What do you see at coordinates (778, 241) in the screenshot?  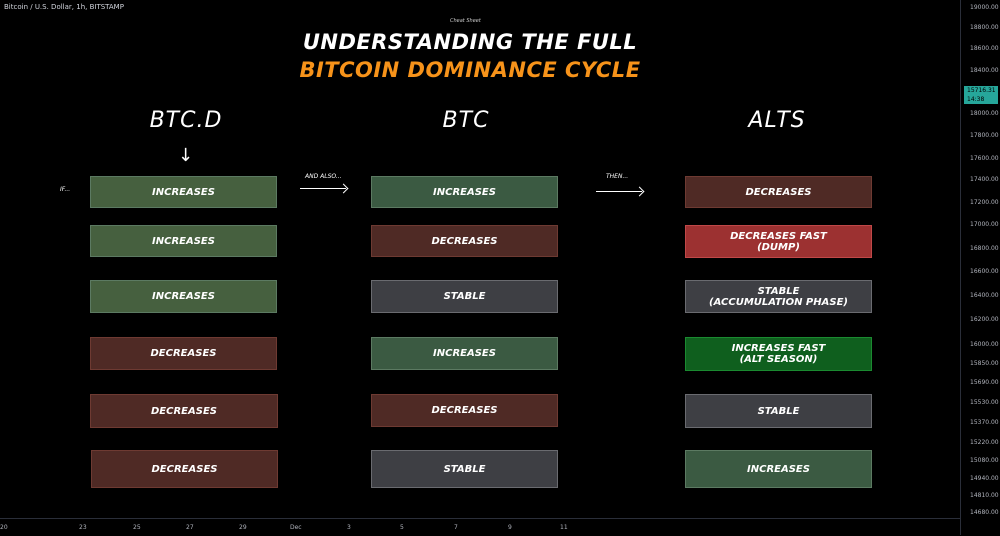 I see `alts-box-2: DECREASES FAST (DUMP)` at bounding box center [778, 241].